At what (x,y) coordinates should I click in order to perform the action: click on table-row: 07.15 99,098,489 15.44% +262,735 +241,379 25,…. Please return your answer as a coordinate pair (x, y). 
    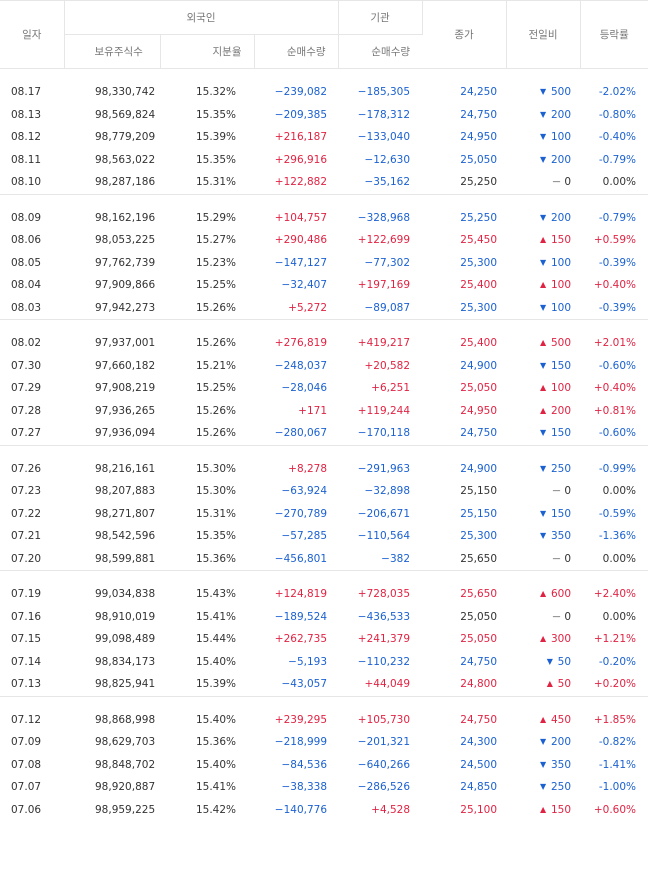
    Looking at the image, I should click on (324, 639).